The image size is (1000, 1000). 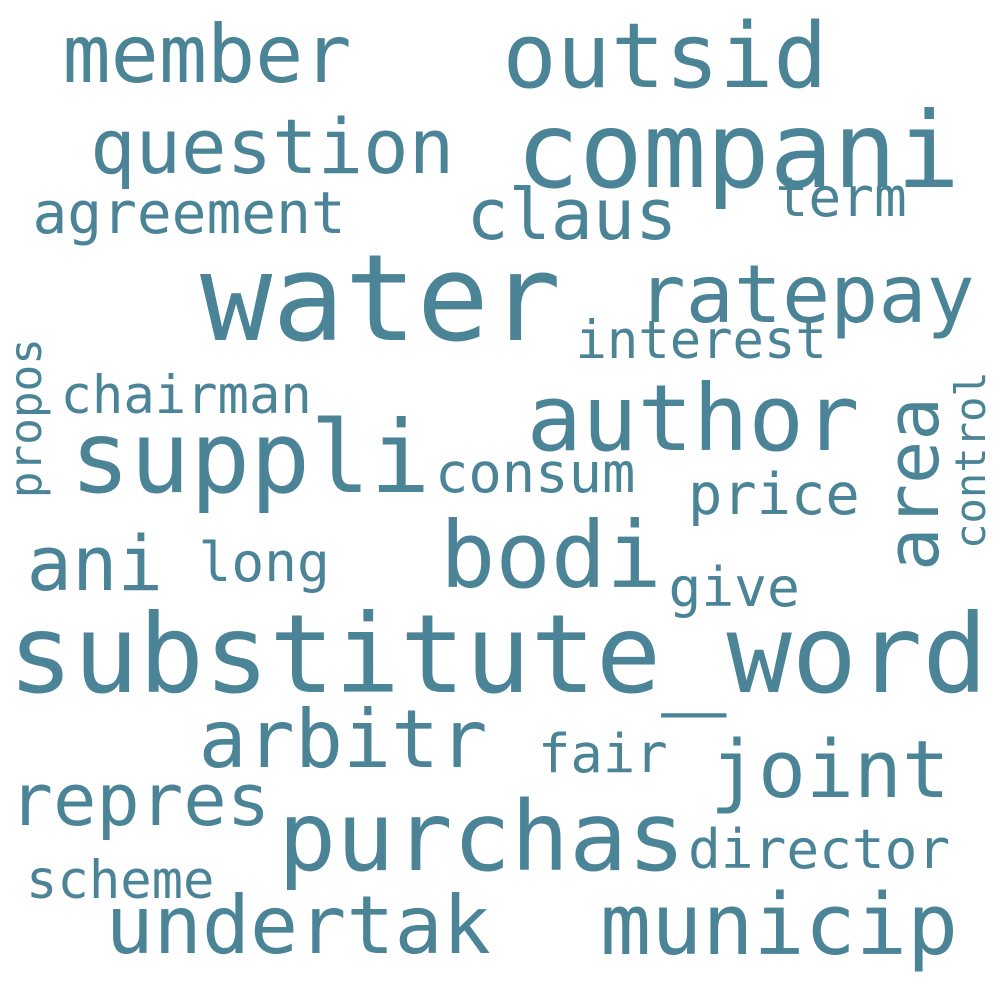 I want to click on word-term: term, so click(x=841, y=197).